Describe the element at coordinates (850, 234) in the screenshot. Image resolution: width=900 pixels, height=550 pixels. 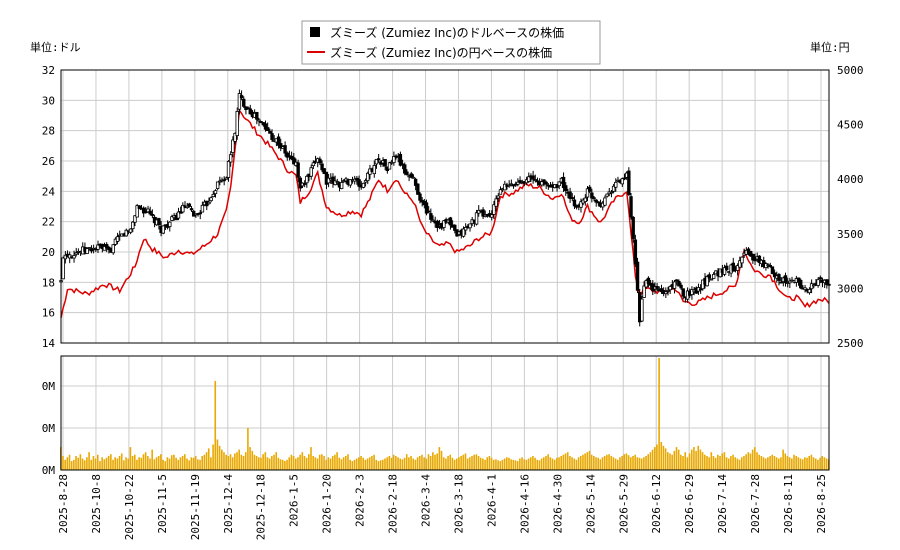
I see `right-tick-label: 3500` at that location.